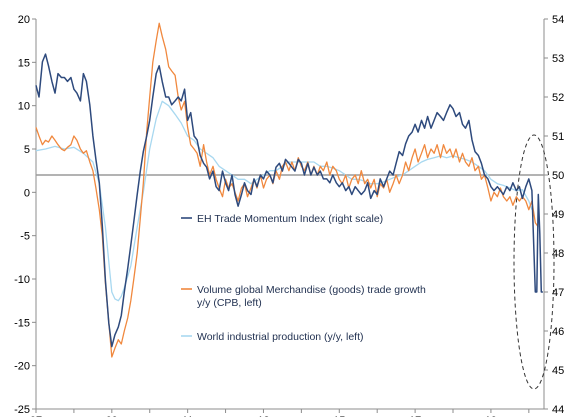 The height and width of the screenshot is (417, 586). I want to click on right-axis-tick-label: 51, so click(558, 137).